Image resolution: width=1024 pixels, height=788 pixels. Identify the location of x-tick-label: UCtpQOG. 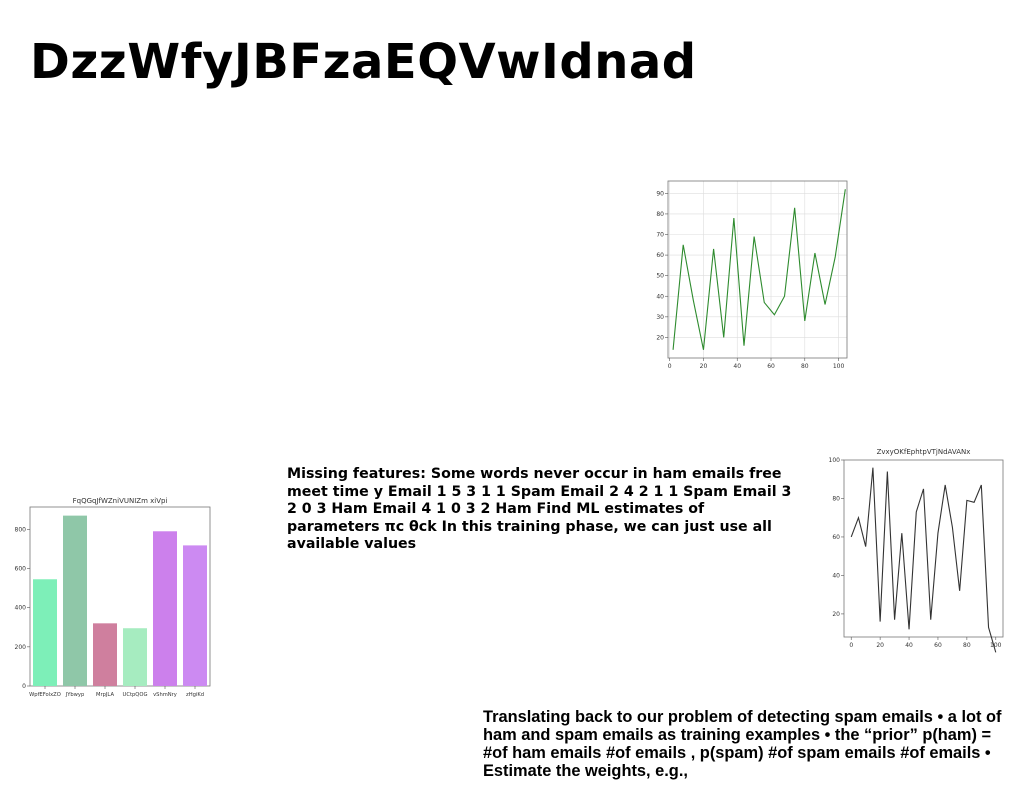
(135, 695).